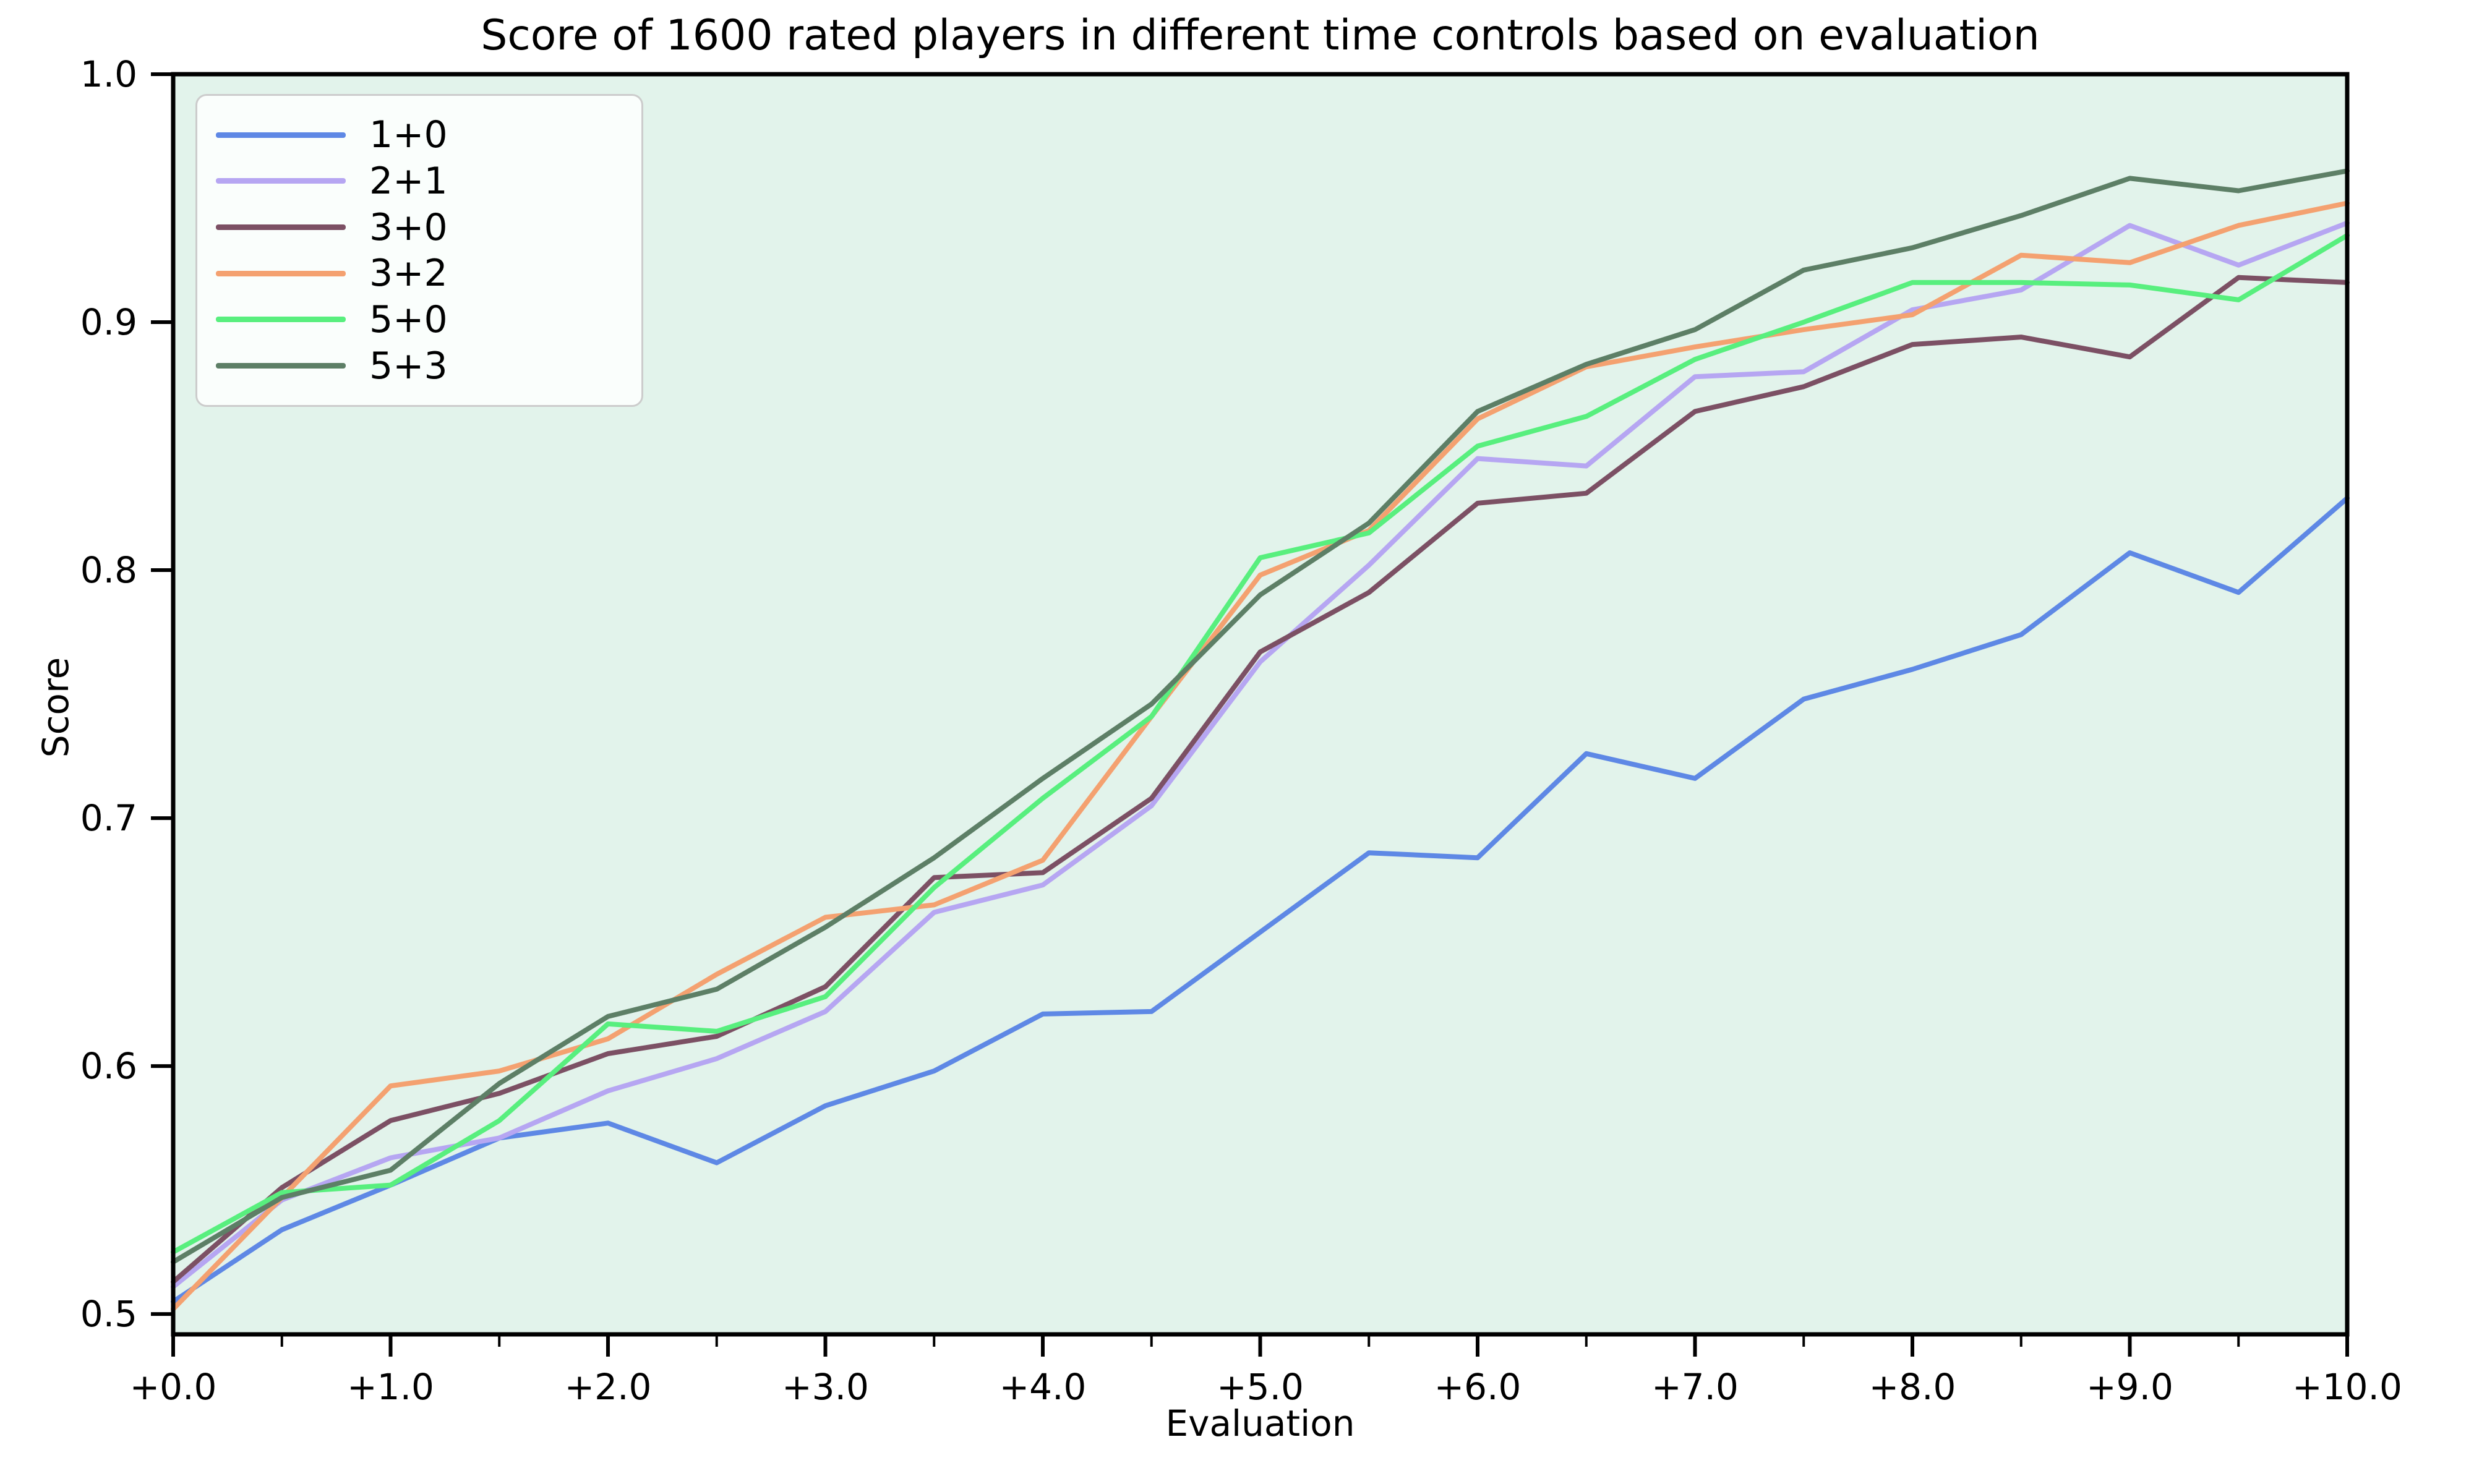 Image resolution: width=2474 pixels, height=1484 pixels. What do you see at coordinates (391, 1387) in the screenshot?
I see `x-tick-label: +1.0` at bounding box center [391, 1387].